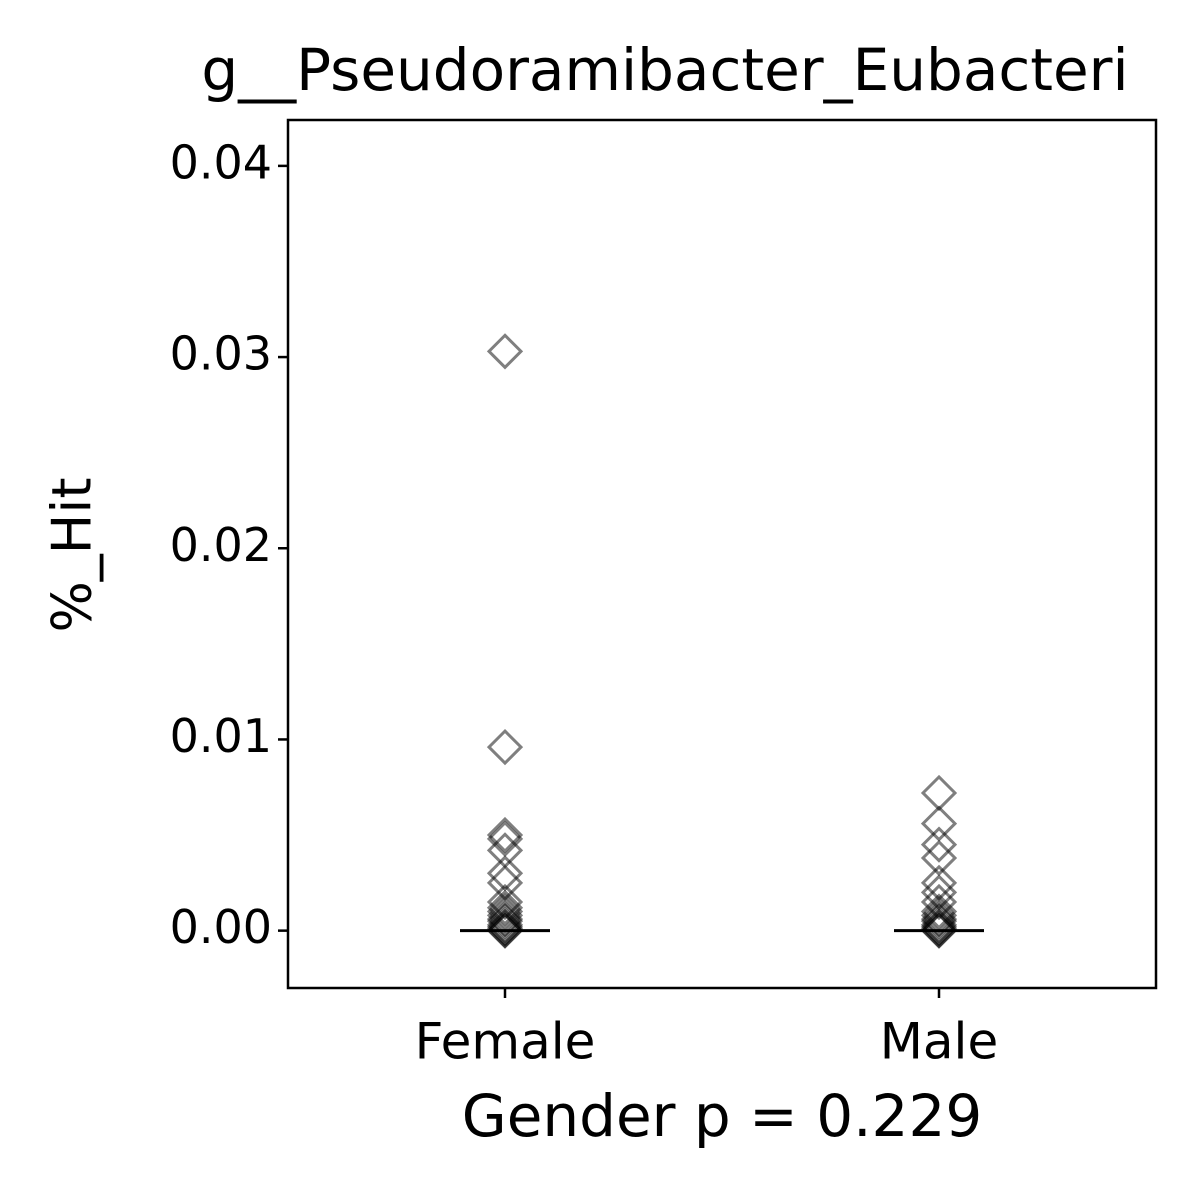 The image size is (1200, 1200). I want to click on x-axis-label: Gender p = 0.229, so click(722, 1116).